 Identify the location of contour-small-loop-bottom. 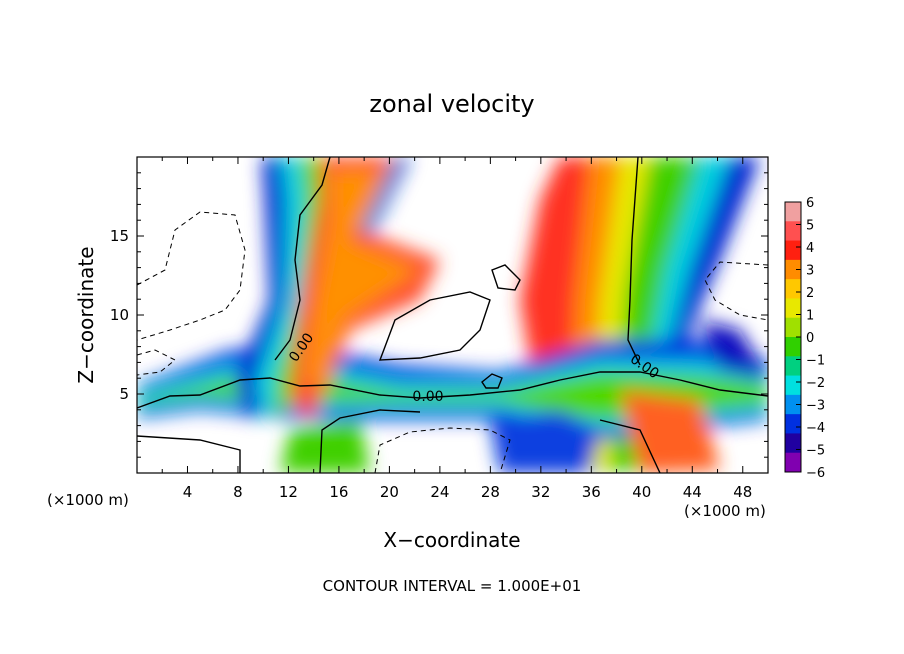
(492, 381).